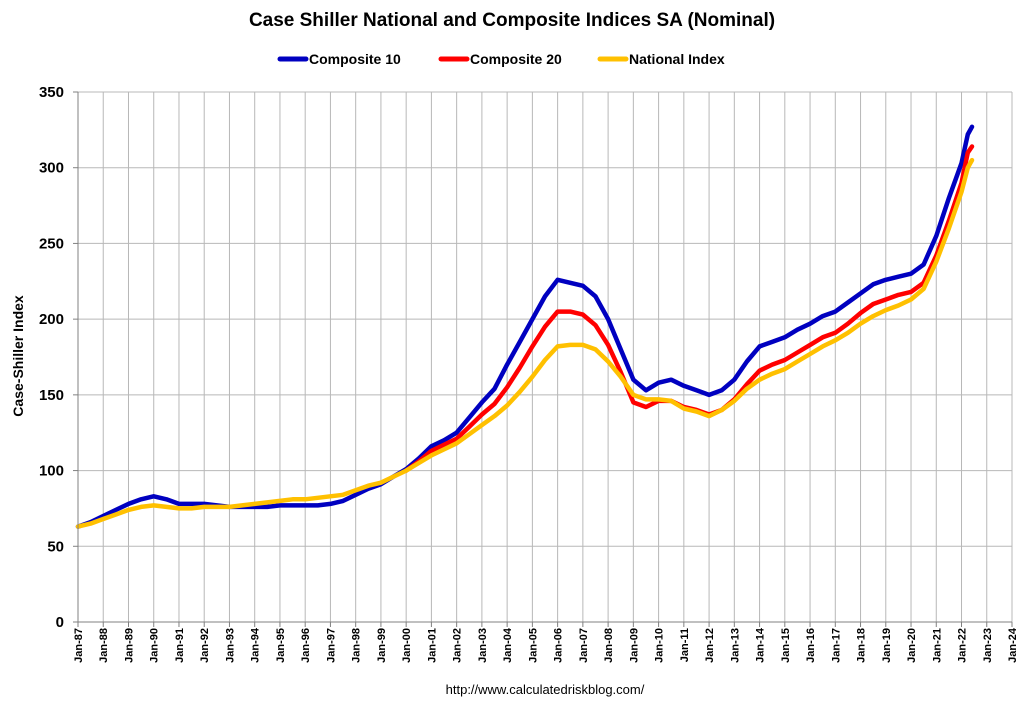 The width and height of the screenshot is (1024, 706). Describe the element at coordinates (660, 645) in the screenshot. I see `x-tick-label: Jan-10` at that location.